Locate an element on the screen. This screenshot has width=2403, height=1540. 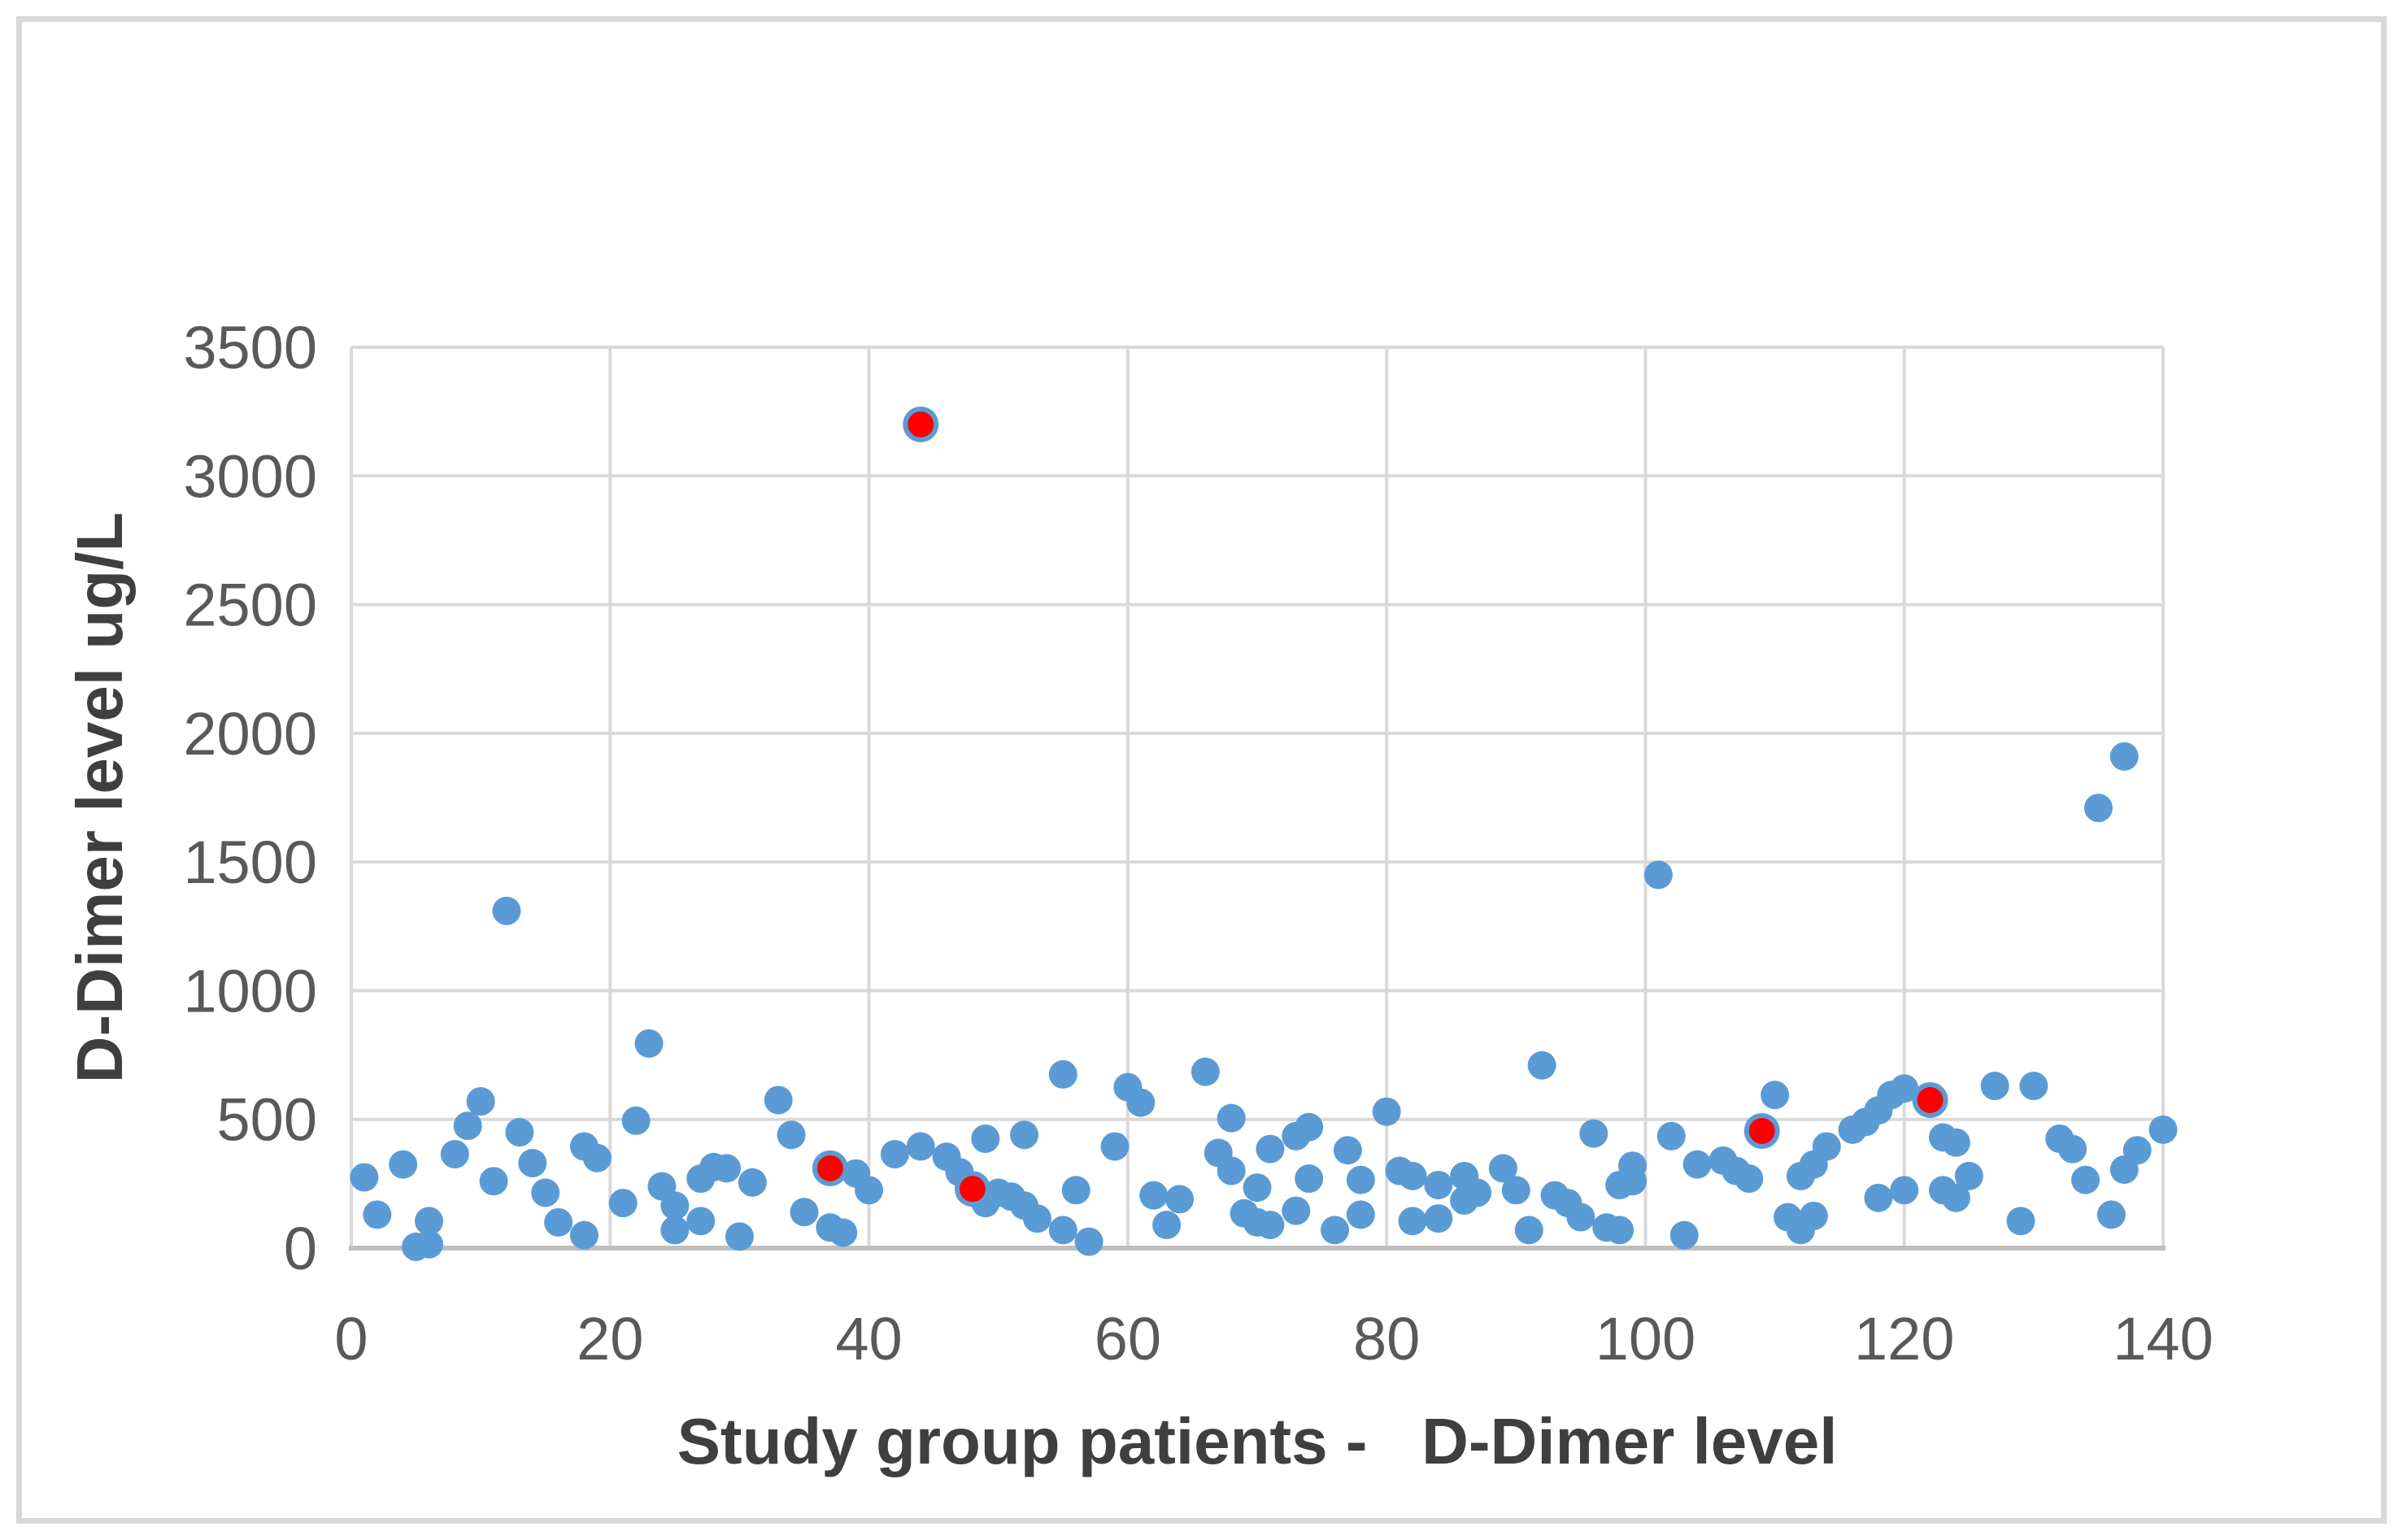
y-tick-label: 2000 is located at coordinates (250, 734).